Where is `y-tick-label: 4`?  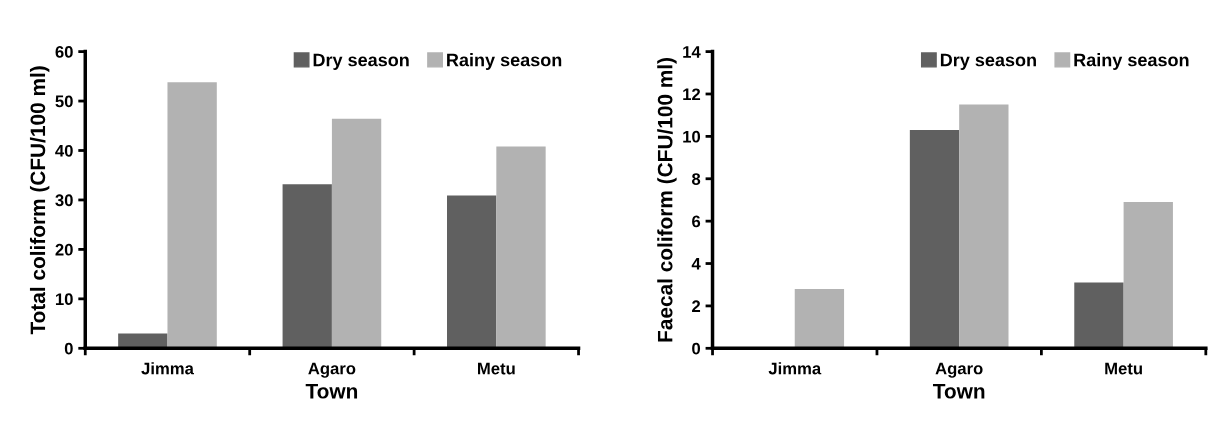 y-tick-label: 4 is located at coordinates (696, 264).